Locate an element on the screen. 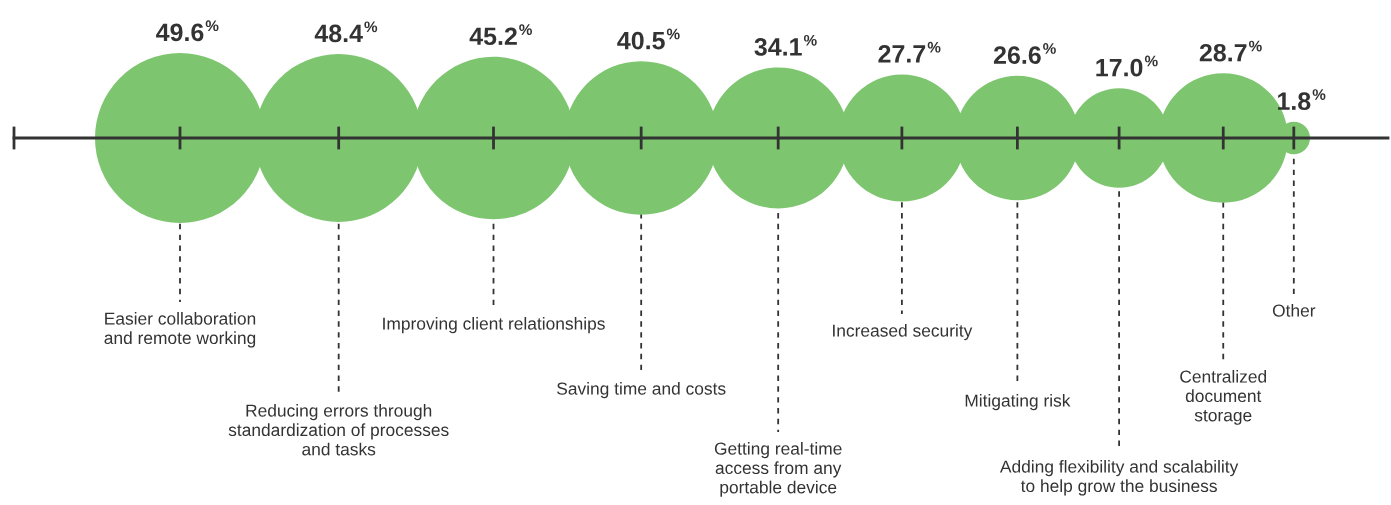 The width and height of the screenshot is (1391, 505). data-label: 34.1% is located at coordinates (785, 45).